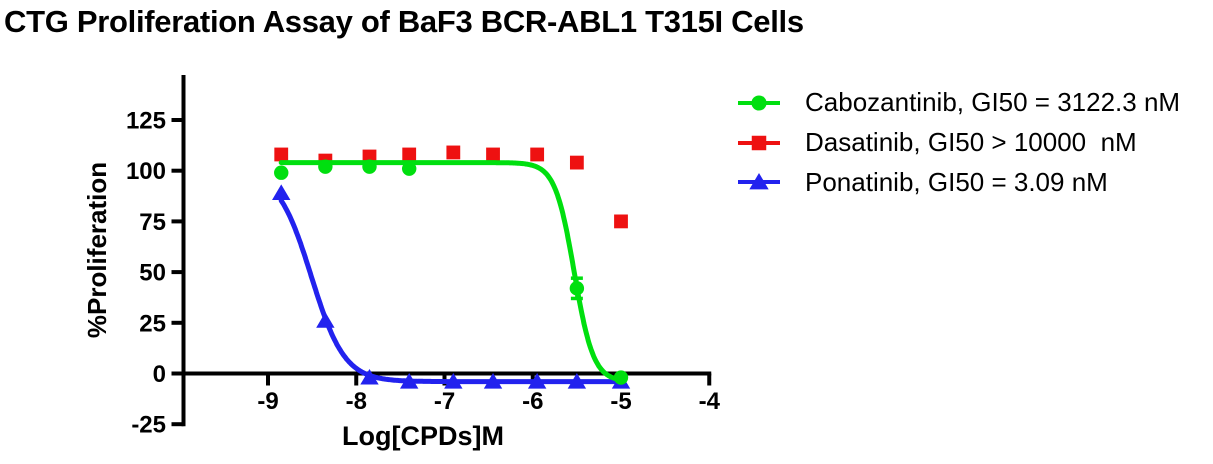  I want to click on series-ponatinib, so click(451, 286).